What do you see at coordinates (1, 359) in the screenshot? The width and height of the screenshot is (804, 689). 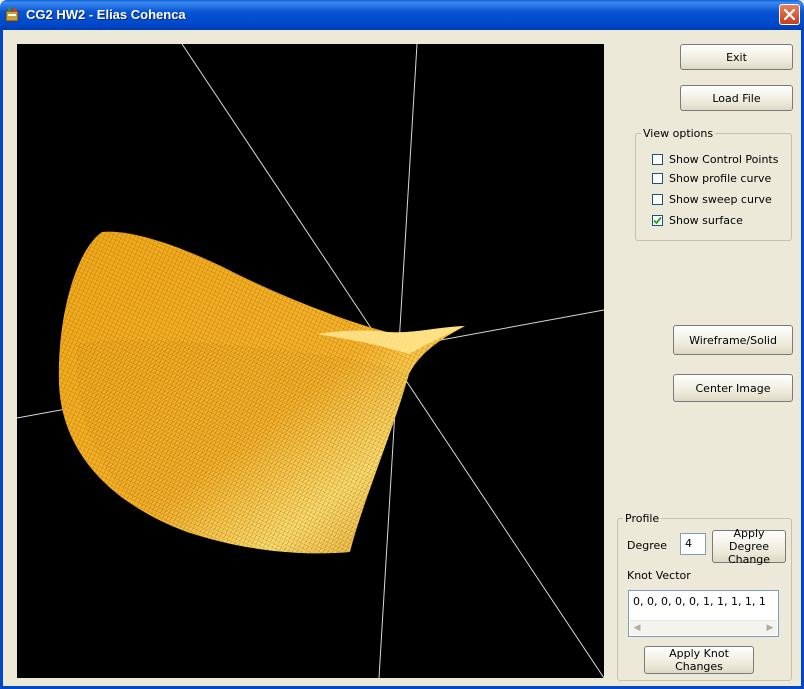 I see `window-frame-left` at bounding box center [1, 359].